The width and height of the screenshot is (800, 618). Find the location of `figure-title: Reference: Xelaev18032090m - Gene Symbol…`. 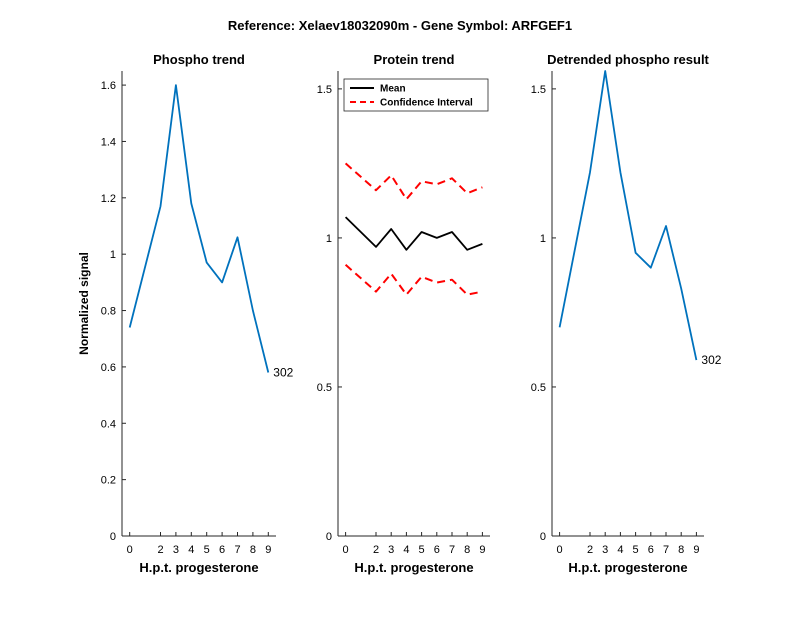

figure-title: Reference: Xelaev18032090m - Gene Symbol… is located at coordinates (400, 25).